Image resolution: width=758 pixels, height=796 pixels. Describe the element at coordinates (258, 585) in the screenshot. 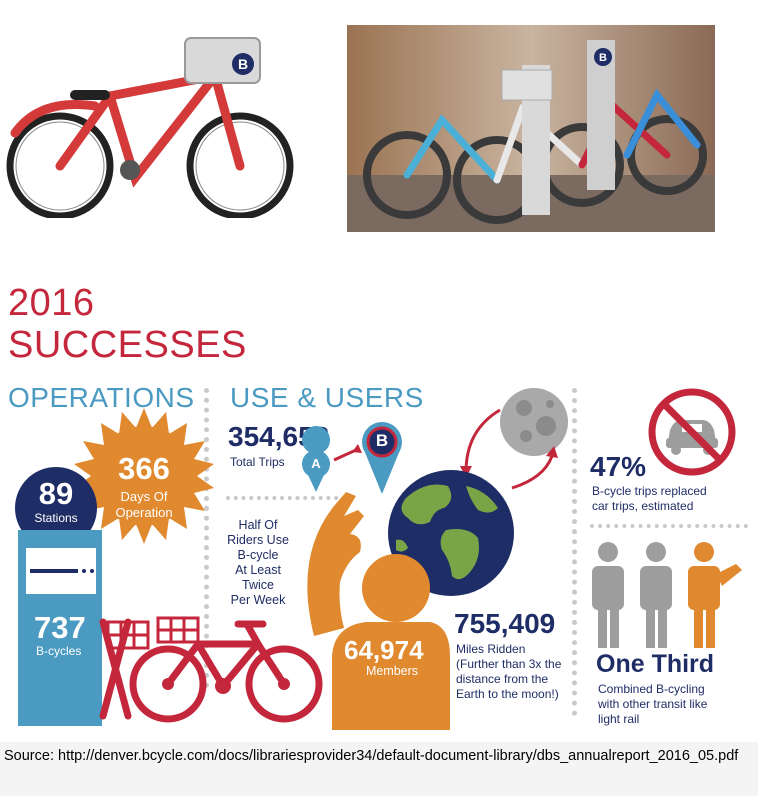

I see `riders-line: Twice` at that location.